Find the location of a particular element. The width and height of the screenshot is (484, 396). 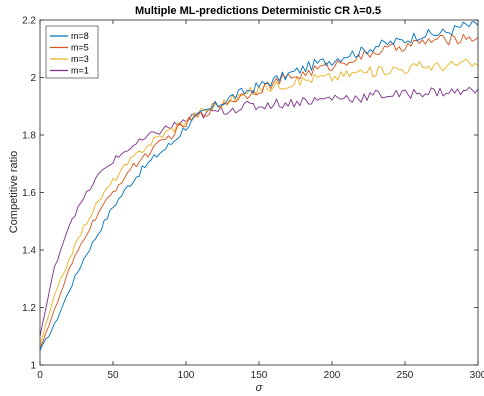

y-tick-label: 1.6 is located at coordinates (29, 193).